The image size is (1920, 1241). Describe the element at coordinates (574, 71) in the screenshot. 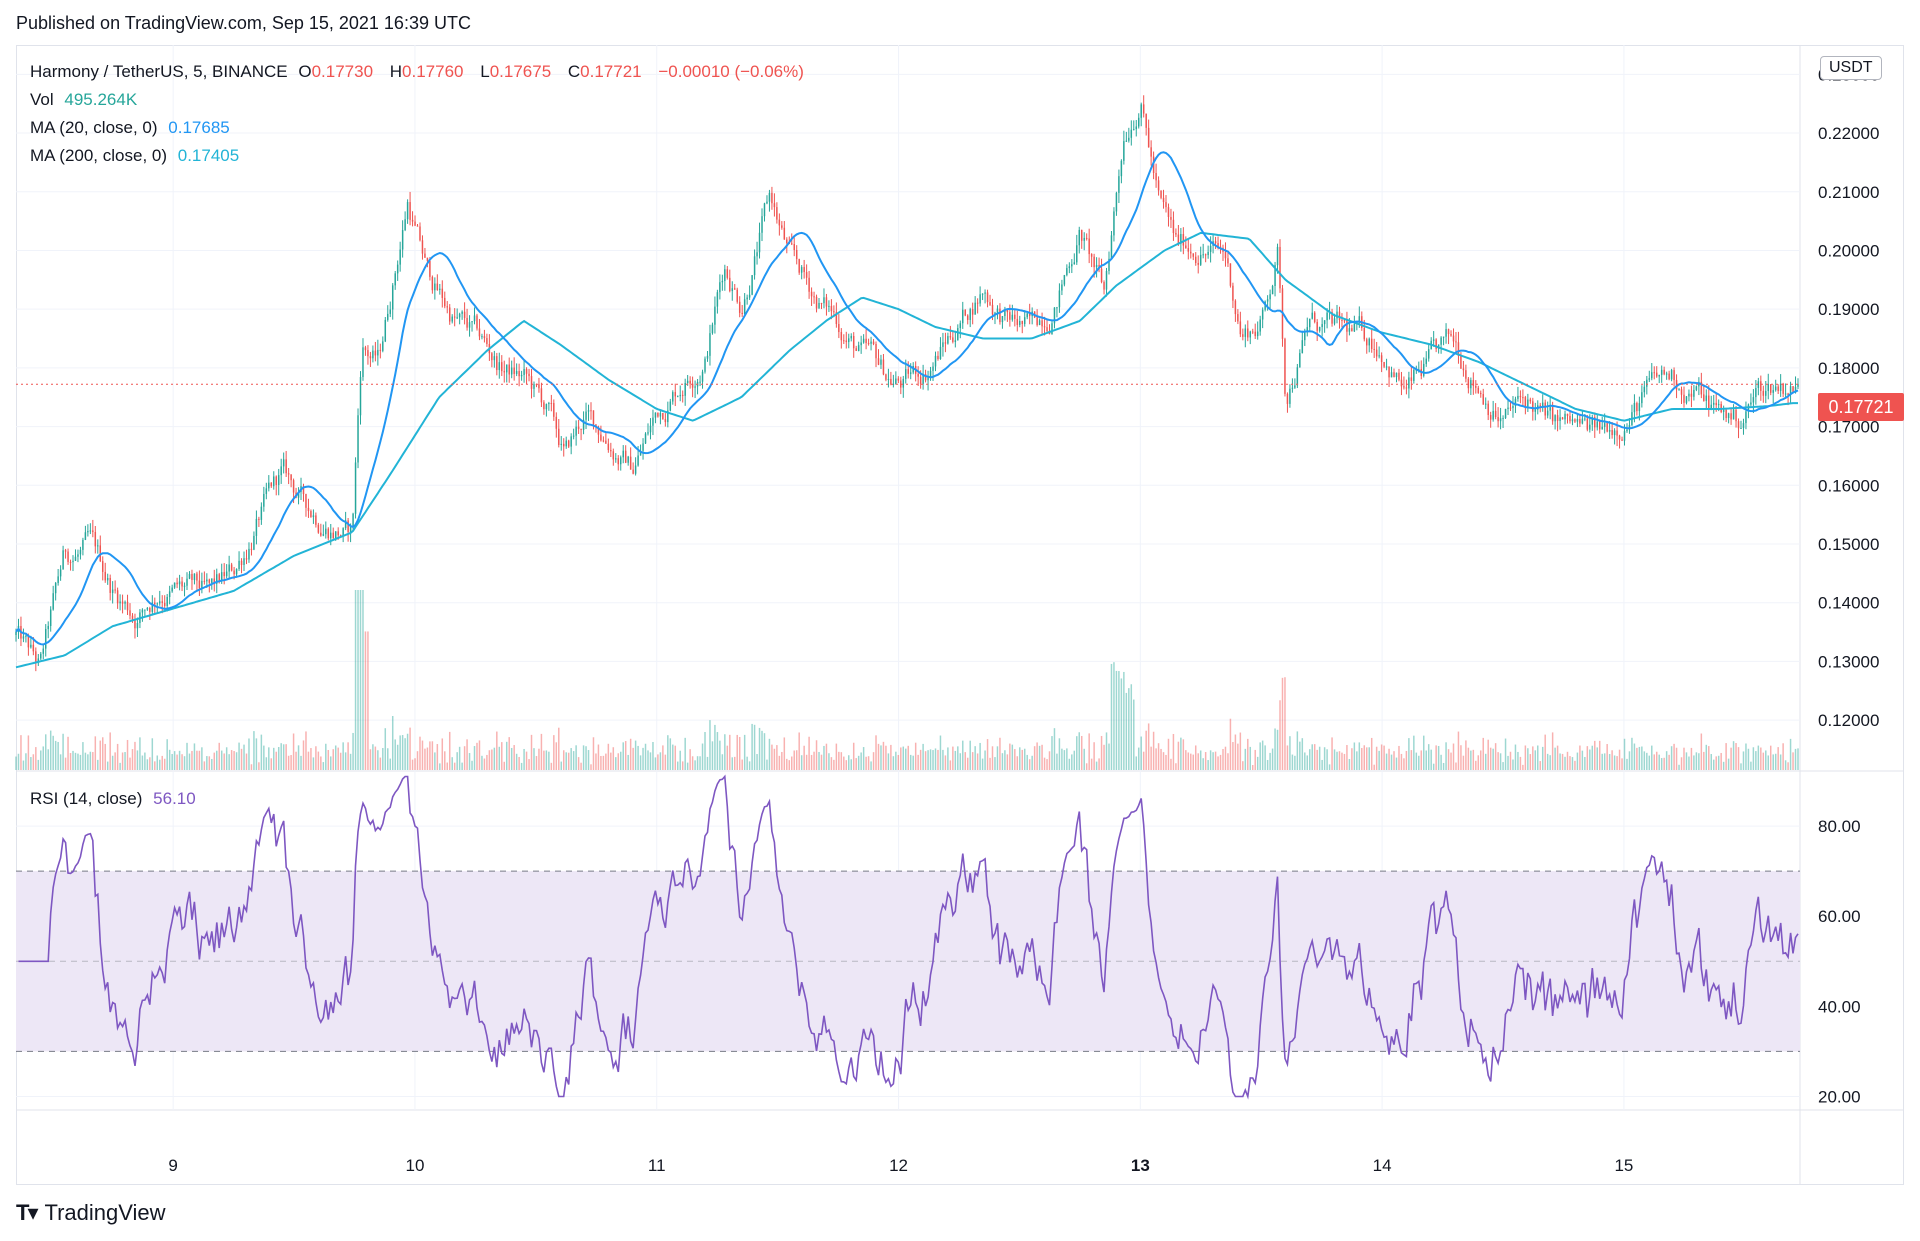

I see `close-label: C` at that location.